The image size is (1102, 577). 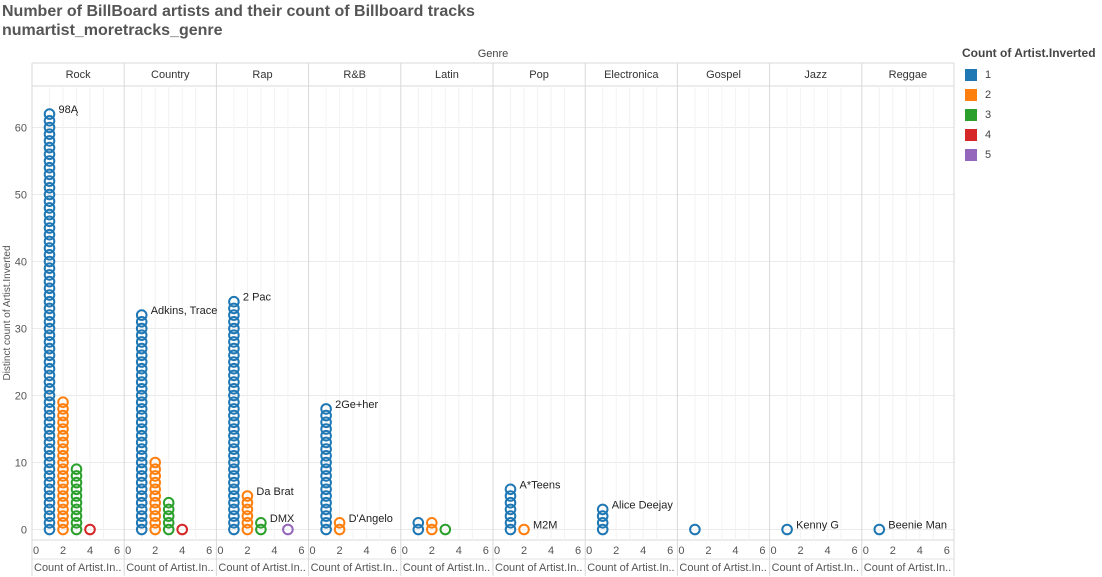 What do you see at coordinates (1032, 95) in the screenshot?
I see `legend-item-2: 2` at bounding box center [1032, 95].